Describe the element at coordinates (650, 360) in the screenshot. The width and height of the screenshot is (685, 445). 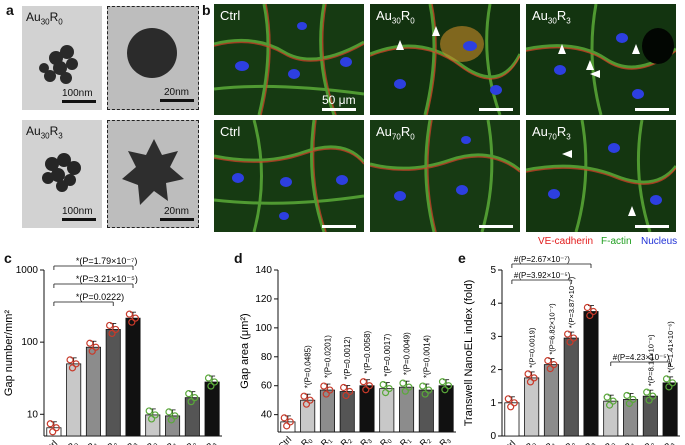
I see `p-value-annotation: *(P=8.14×10⁻⁶)` at that location.